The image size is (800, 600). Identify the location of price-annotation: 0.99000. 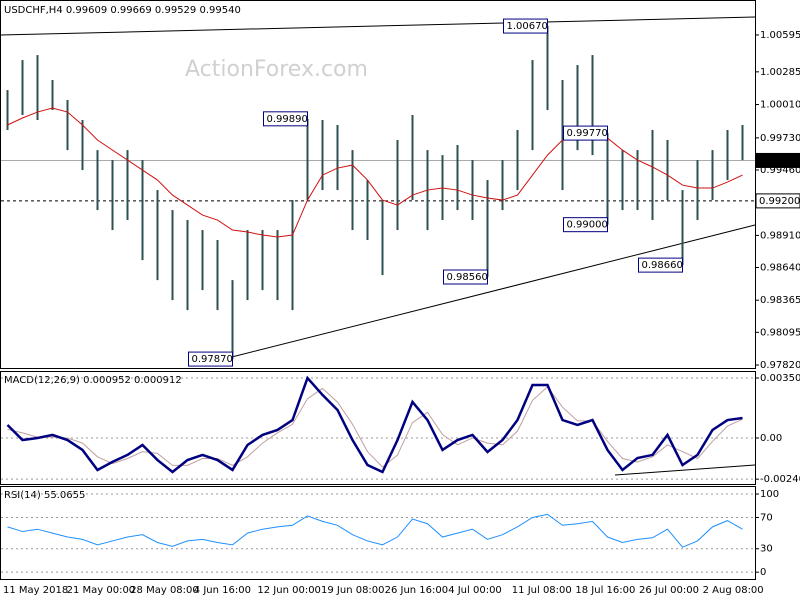
(587, 225).